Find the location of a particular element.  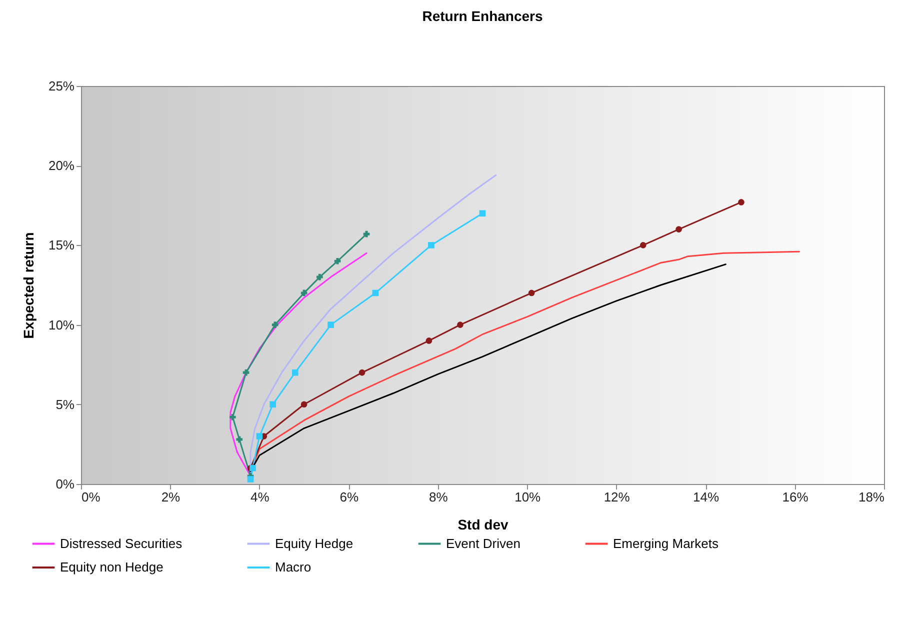

x-tick-label: 8% is located at coordinates (438, 497).